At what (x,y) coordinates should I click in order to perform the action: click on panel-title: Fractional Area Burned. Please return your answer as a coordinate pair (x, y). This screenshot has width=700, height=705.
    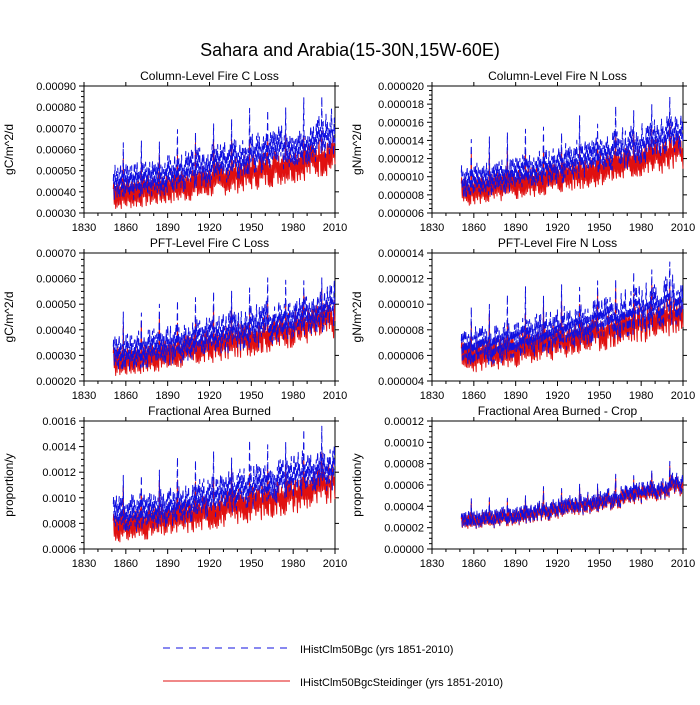
    Looking at the image, I should click on (209, 411).